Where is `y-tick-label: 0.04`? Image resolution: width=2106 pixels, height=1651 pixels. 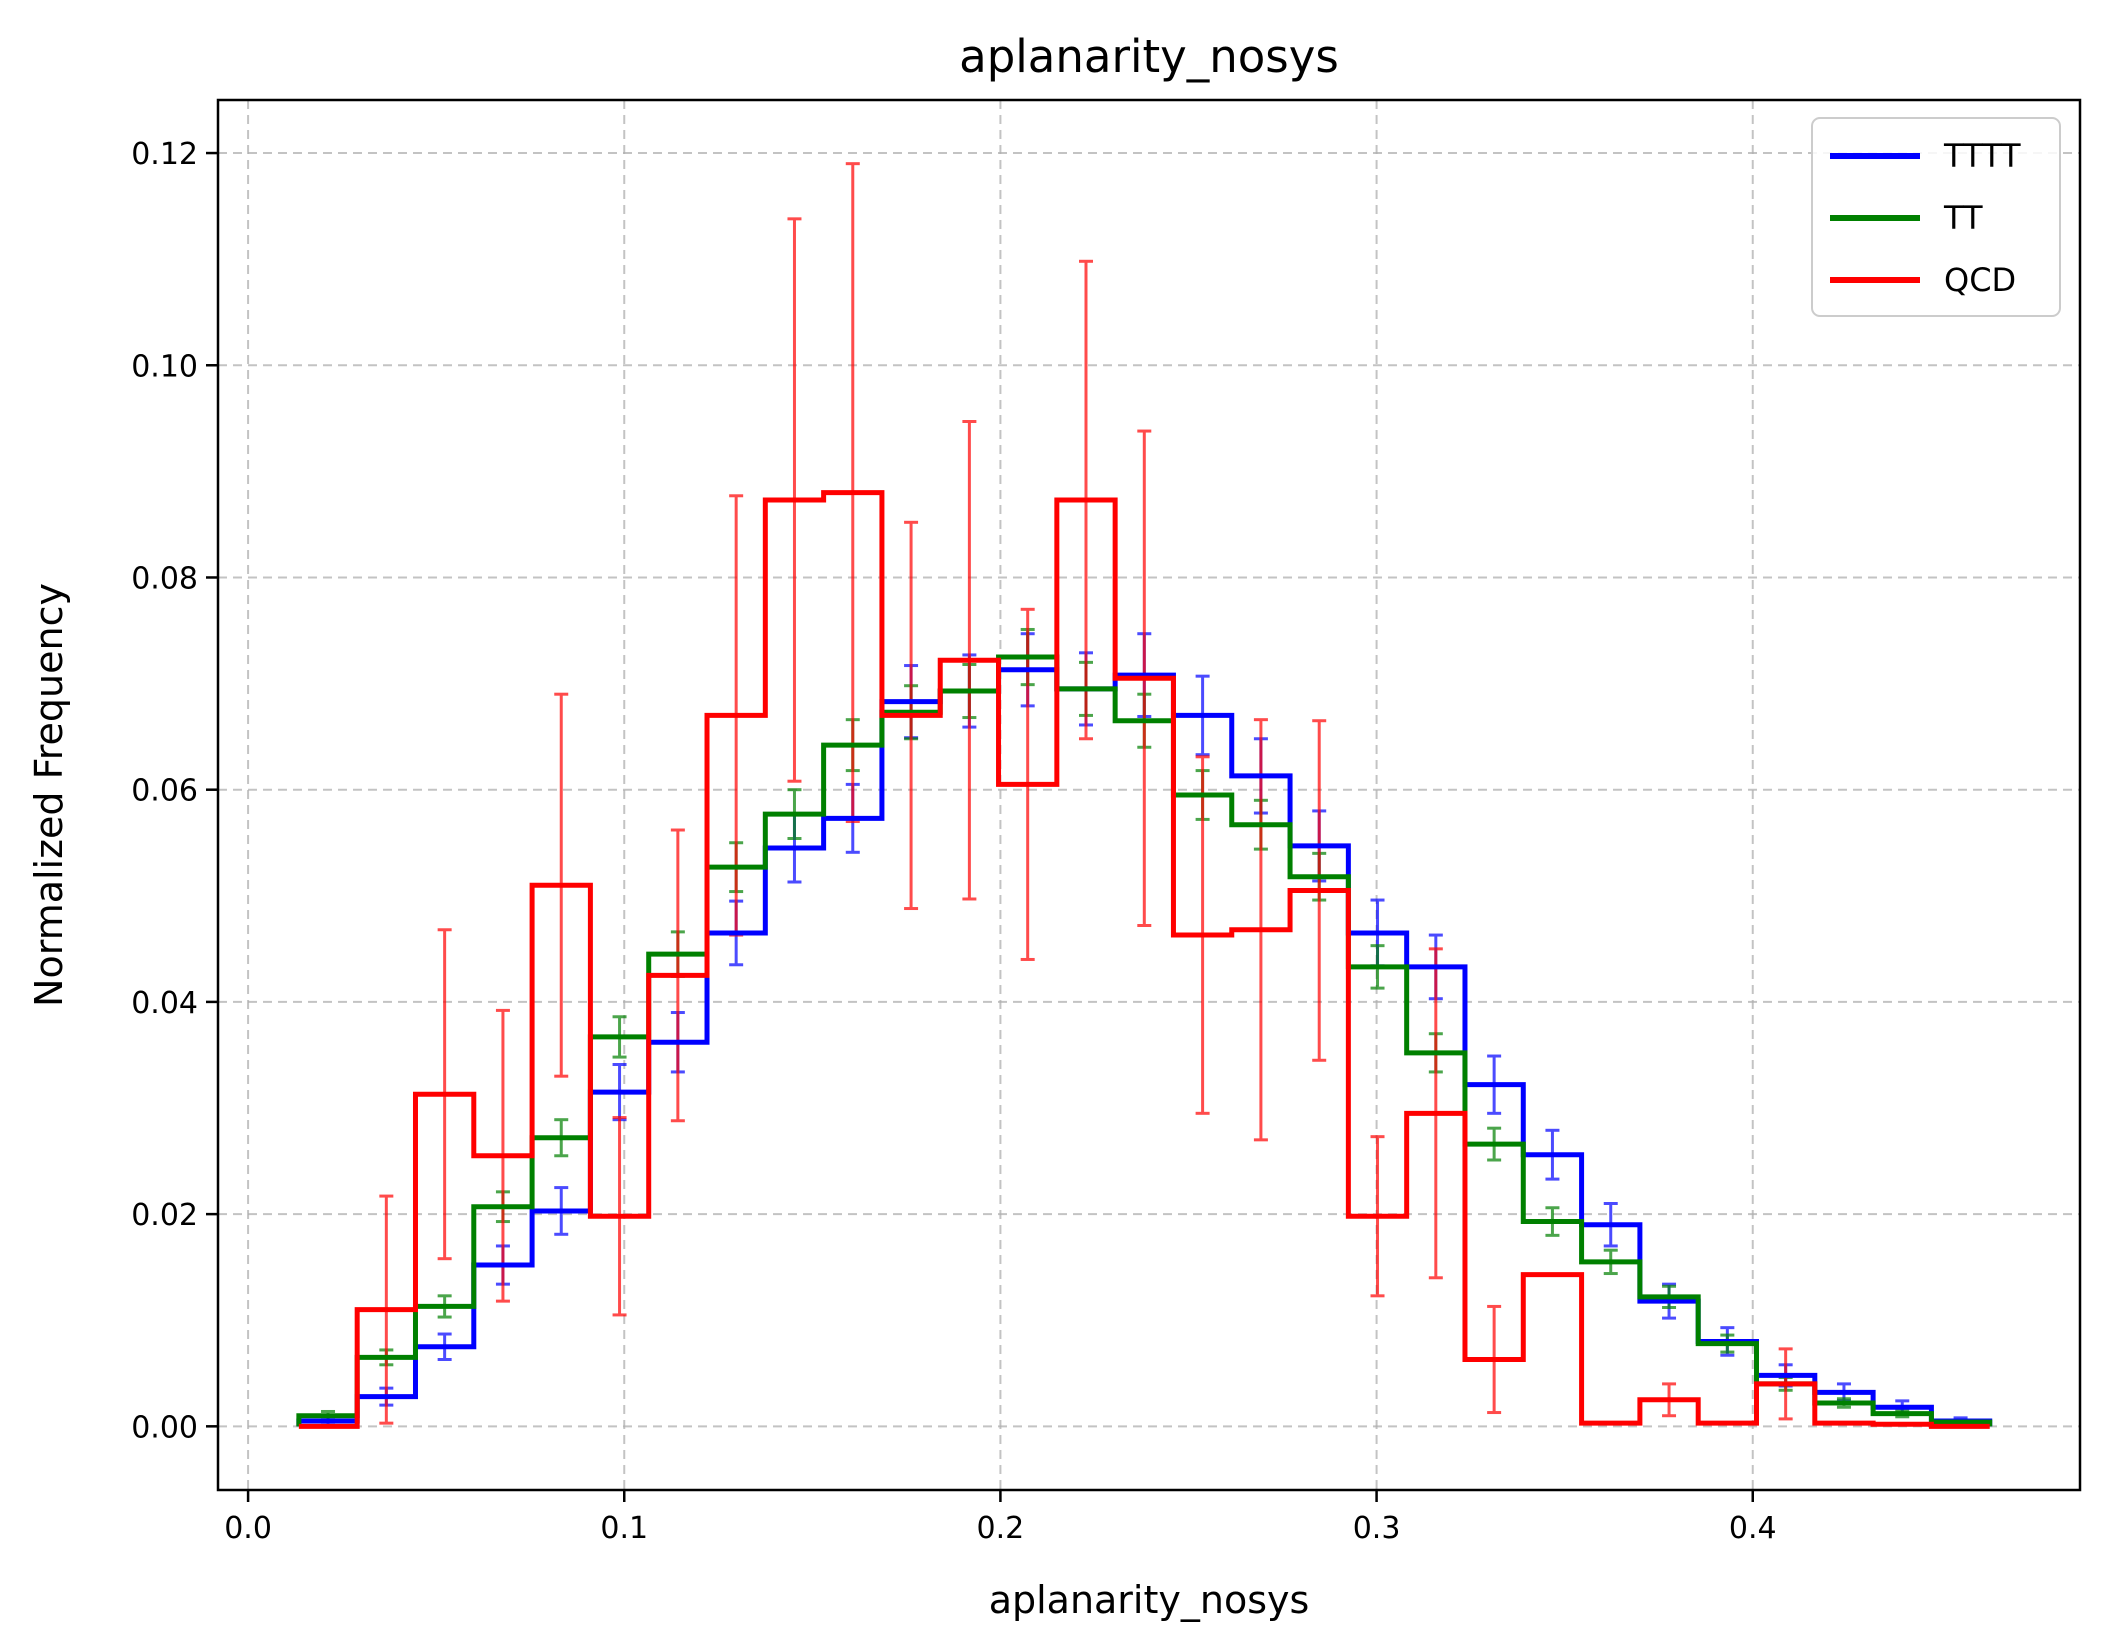
y-tick-label: 0.04 is located at coordinates (164, 1003).